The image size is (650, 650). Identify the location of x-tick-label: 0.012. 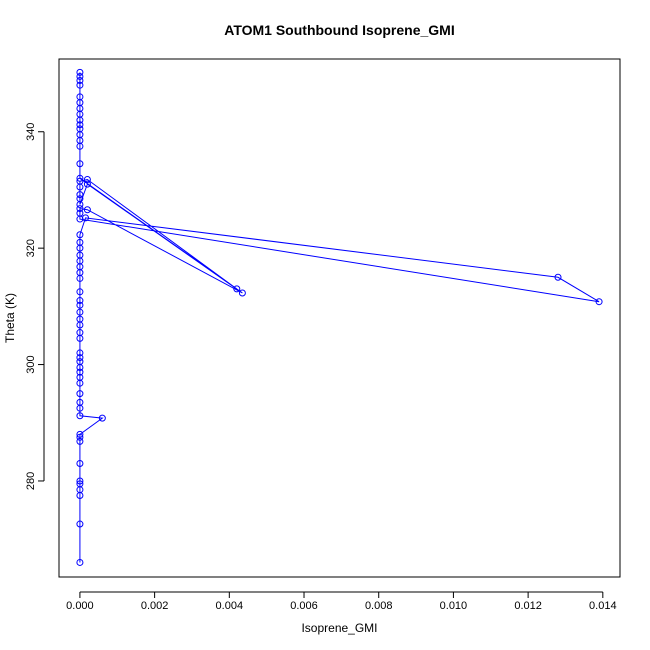
(528, 606).